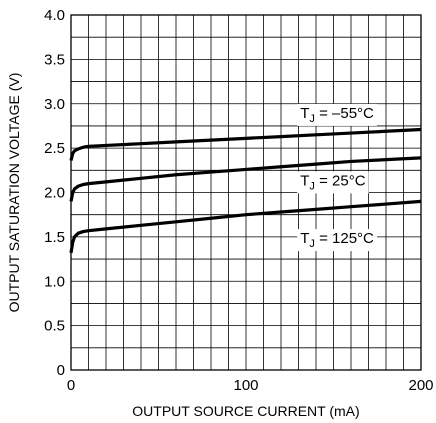  Describe the element at coordinates (54, 148) in the screenshot. I see `y-tick-label: 2.5` at that location.